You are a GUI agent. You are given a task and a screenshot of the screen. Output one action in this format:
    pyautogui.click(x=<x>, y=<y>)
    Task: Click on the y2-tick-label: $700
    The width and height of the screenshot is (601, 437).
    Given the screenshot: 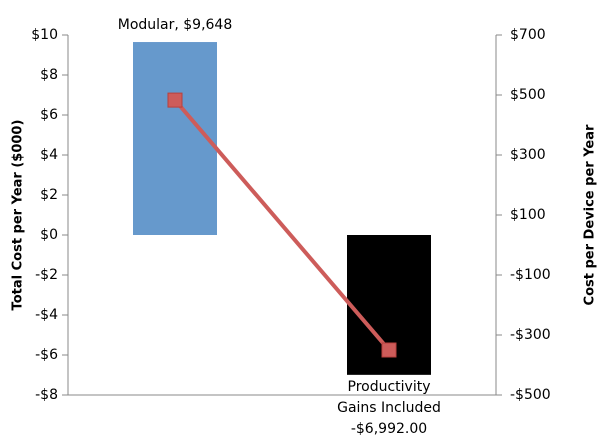 What is the action you would take?
    pyautogui.click(x=528, y=35)
    